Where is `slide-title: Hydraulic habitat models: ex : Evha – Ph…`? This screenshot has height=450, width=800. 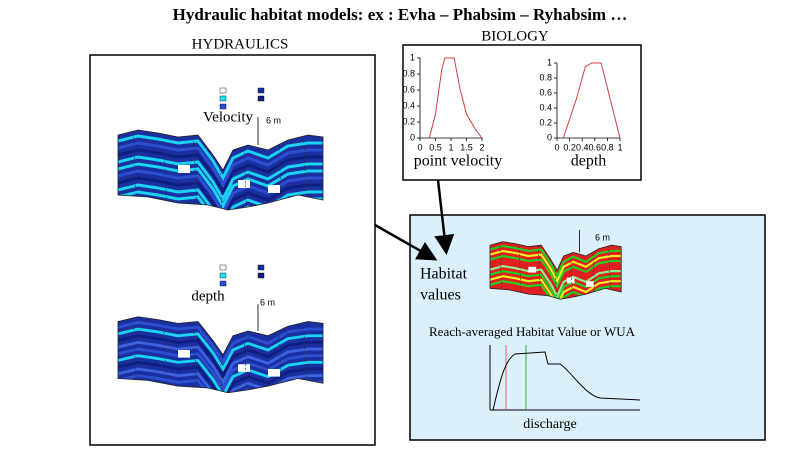
slide-title: Hydraulic habitat models: ex : Evha – Ph… is located at coordinates (400, 14).